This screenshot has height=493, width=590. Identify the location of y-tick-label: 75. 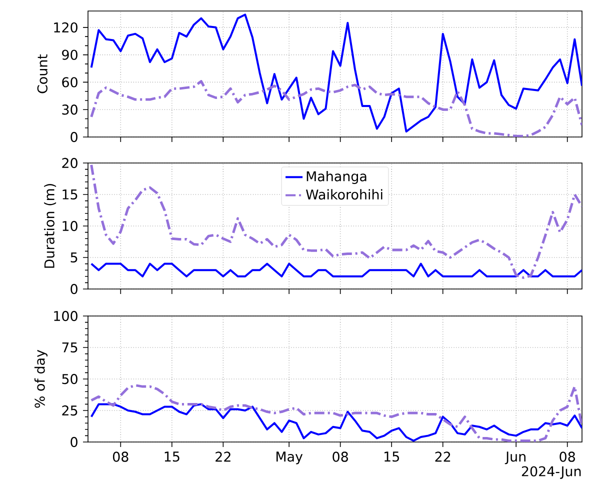
(70, 347).